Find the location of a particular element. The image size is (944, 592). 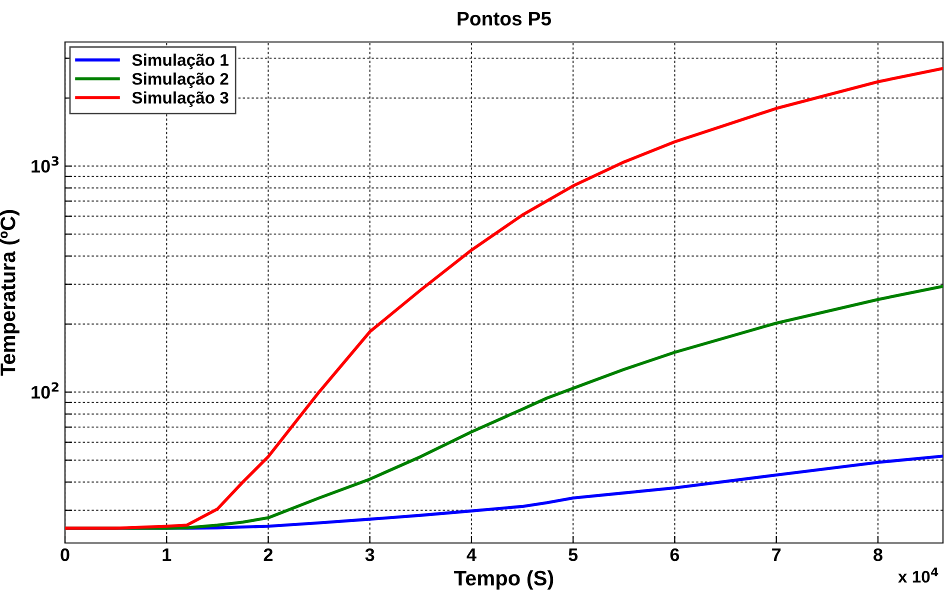

x-tick-label: 2 is located at coordinates (268, 554).